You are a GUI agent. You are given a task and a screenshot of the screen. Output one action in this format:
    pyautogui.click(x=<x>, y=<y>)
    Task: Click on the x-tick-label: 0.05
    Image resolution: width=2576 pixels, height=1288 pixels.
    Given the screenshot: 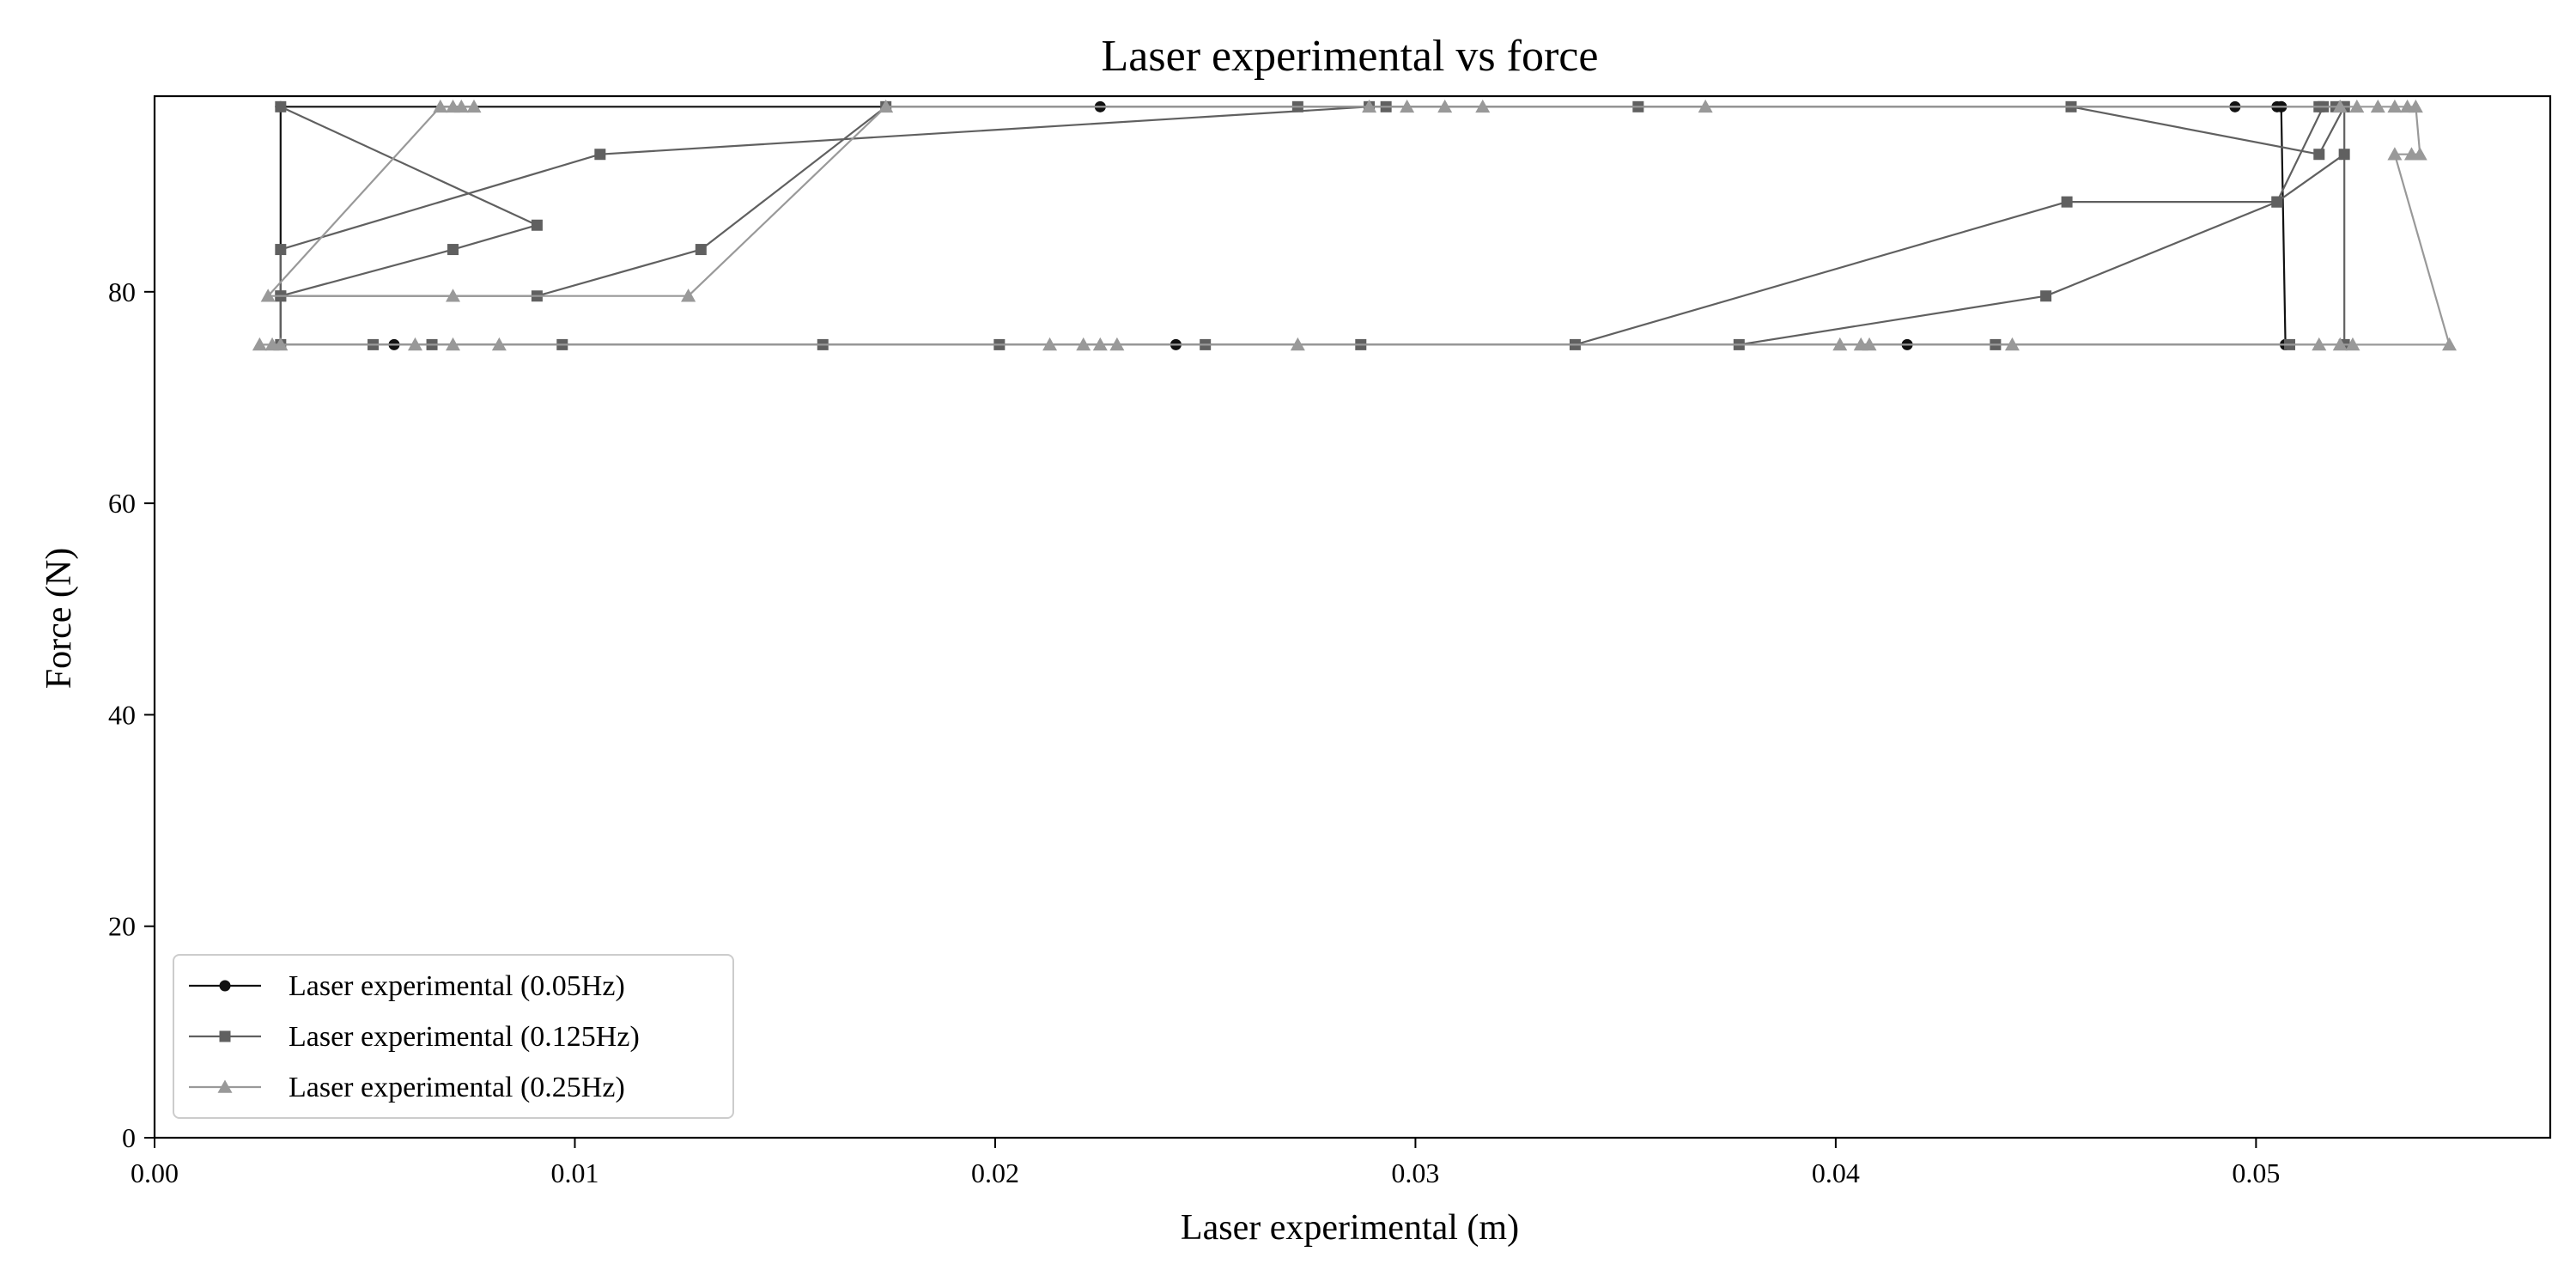 What is the action you would take?
    pyautogui.click(x=2256, y=1173)
    